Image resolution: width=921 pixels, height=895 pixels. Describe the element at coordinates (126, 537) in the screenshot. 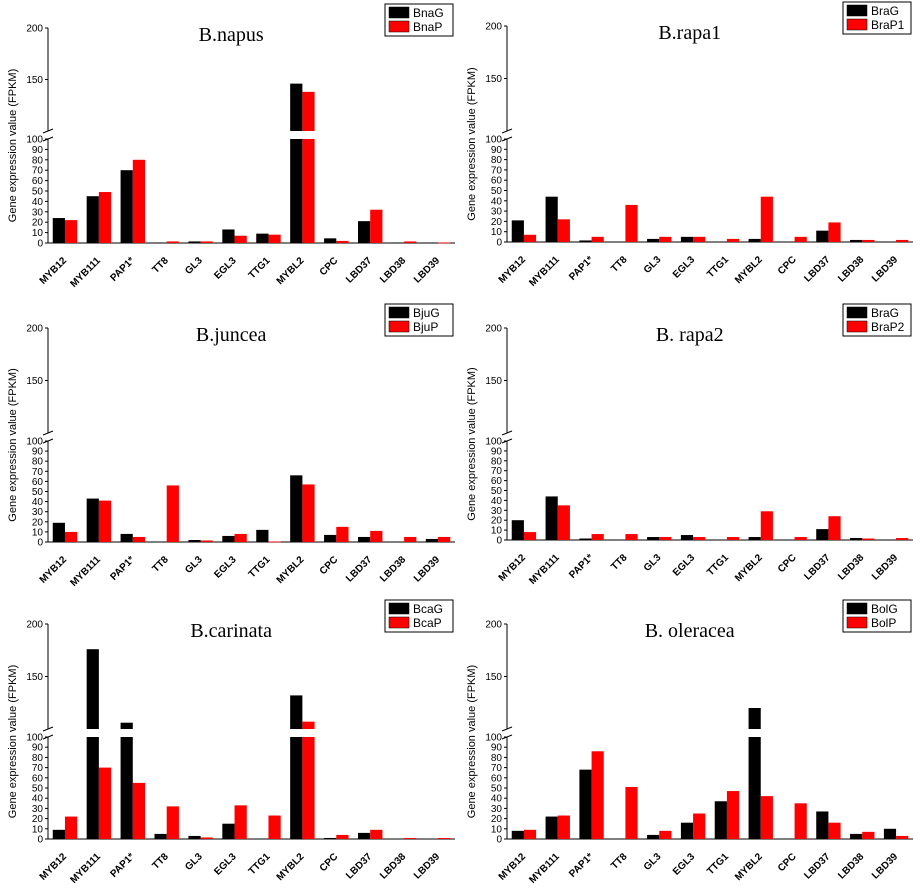

I see `bar-bjug-pap1` at that location.